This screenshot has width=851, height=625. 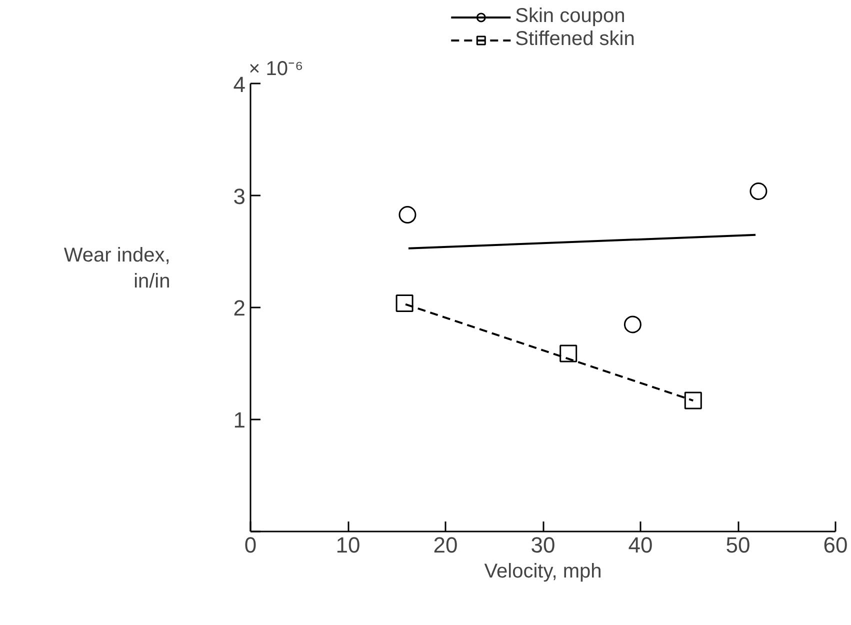 What do you see at coordinates (738, 545) in the screenshot?
I see `x-tick-label: 50` at bounding box center [738, 545].